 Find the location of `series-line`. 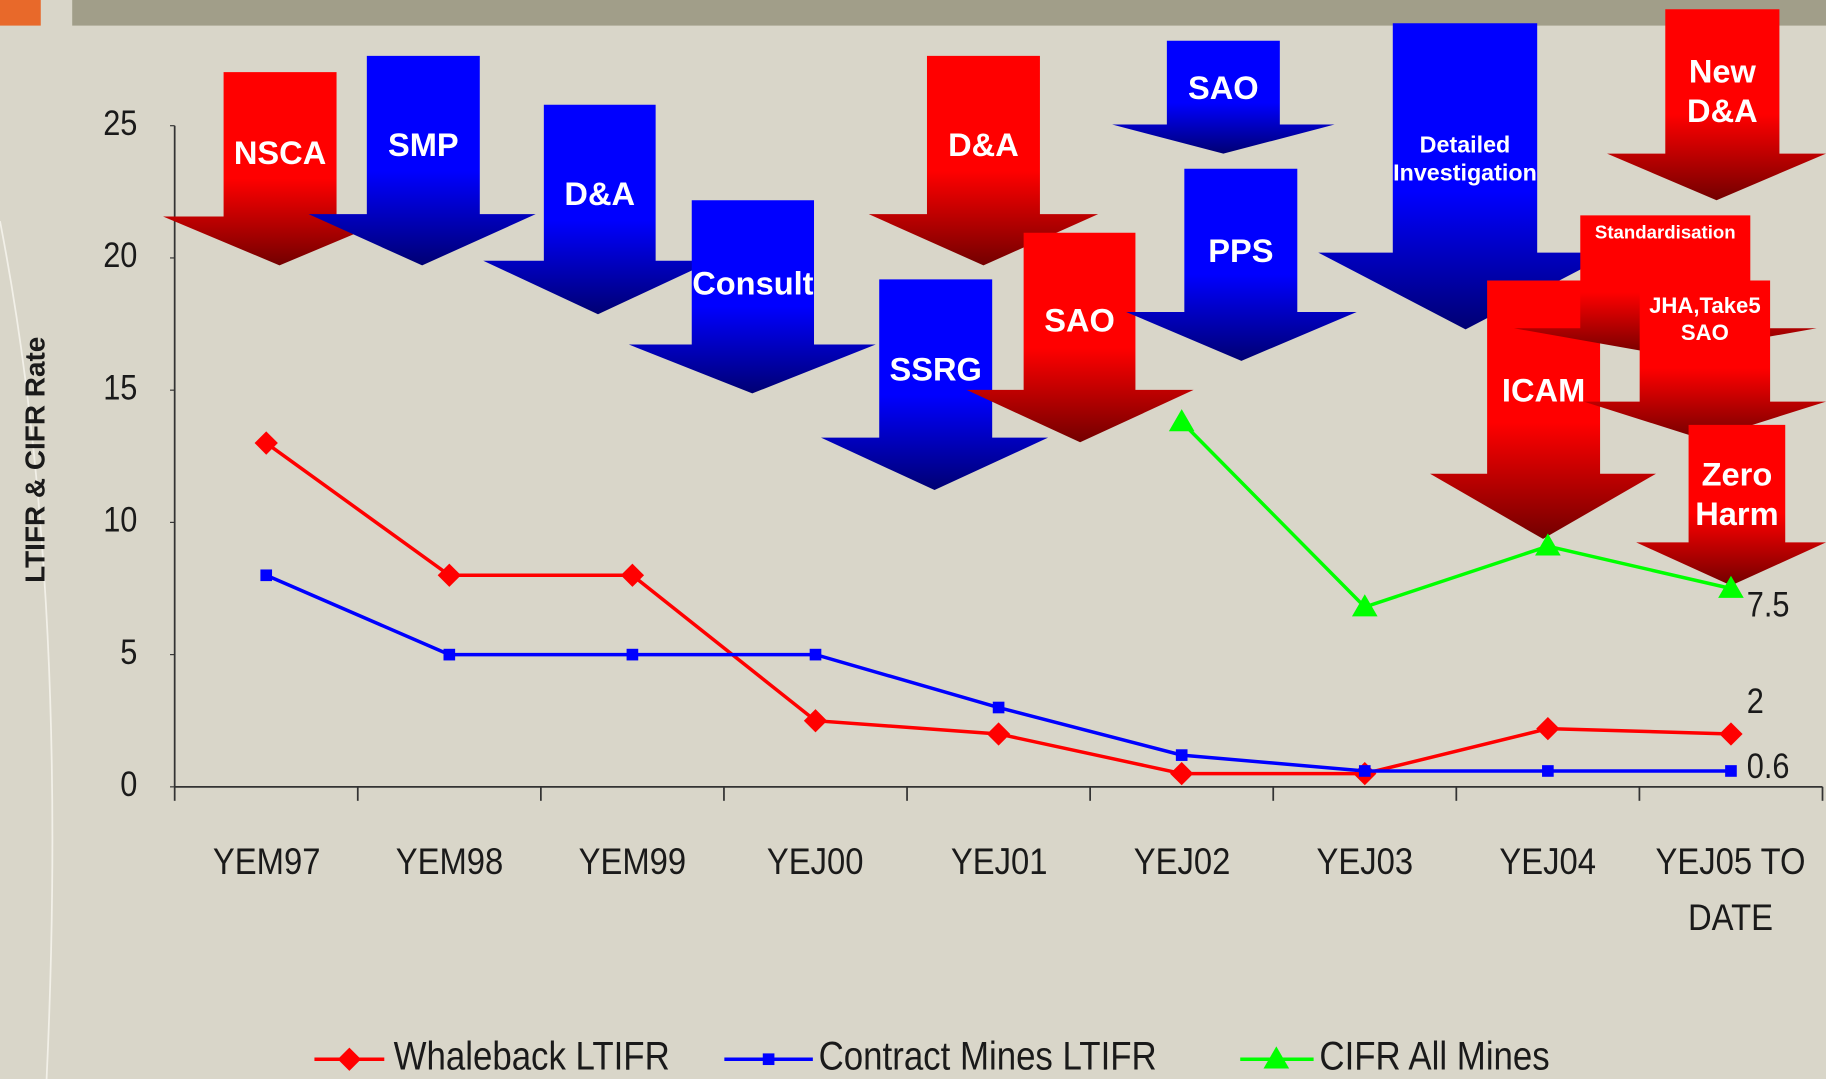

series-line is located at coordinates (1456, 515).